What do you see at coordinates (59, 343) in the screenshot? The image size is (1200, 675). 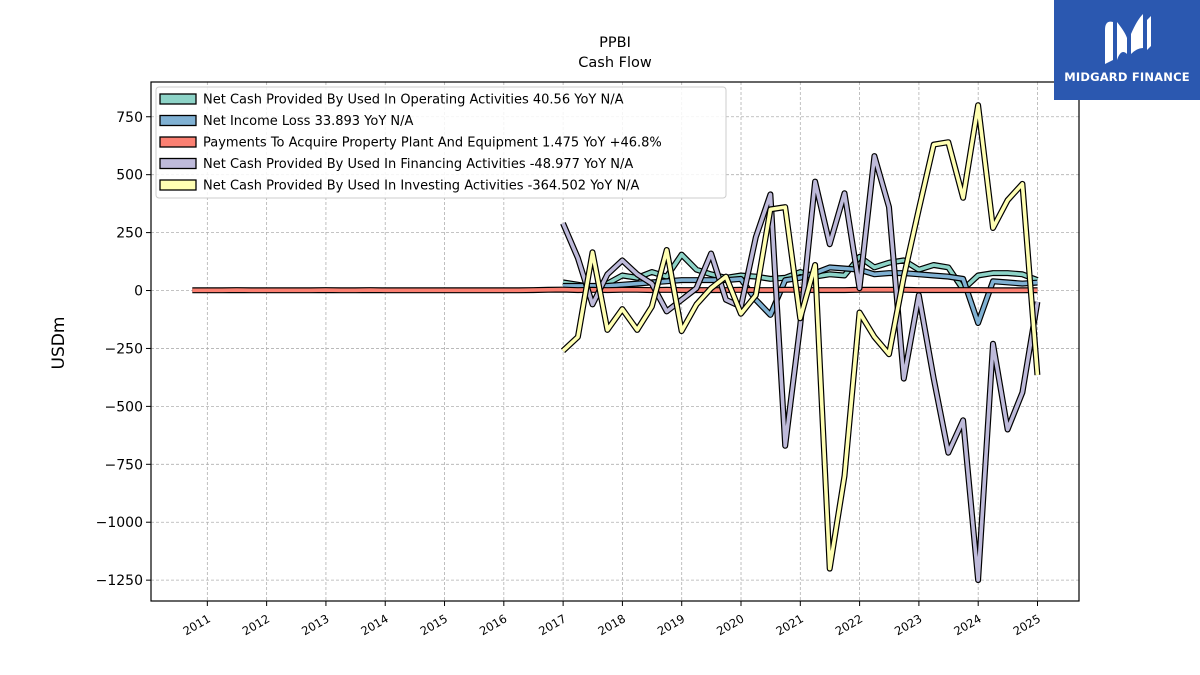 I see `y-axis-label: USDm` at bounding box center [59, 343].